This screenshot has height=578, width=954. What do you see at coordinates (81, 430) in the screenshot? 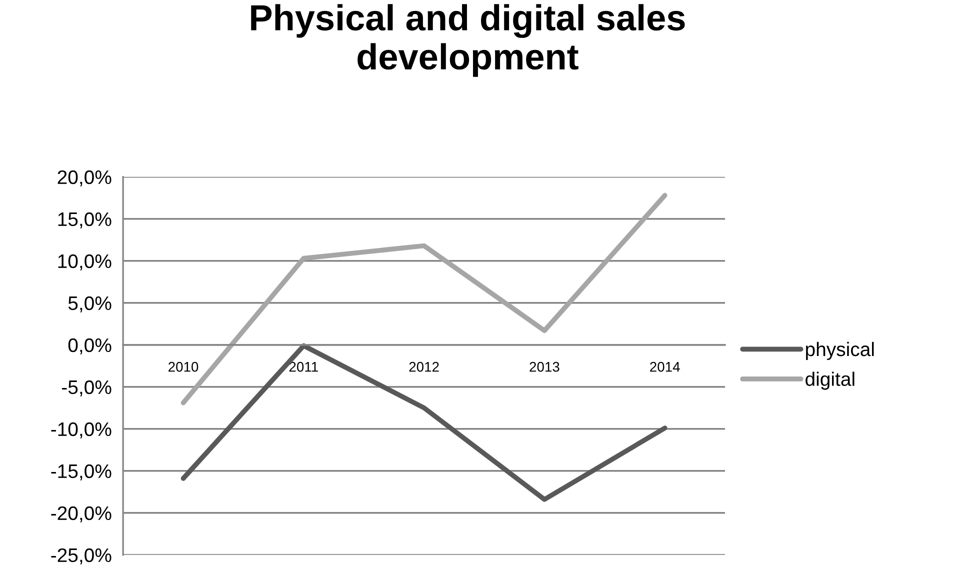
I see `y-tick-label: -10,0%` at bounding box center [81, 430].